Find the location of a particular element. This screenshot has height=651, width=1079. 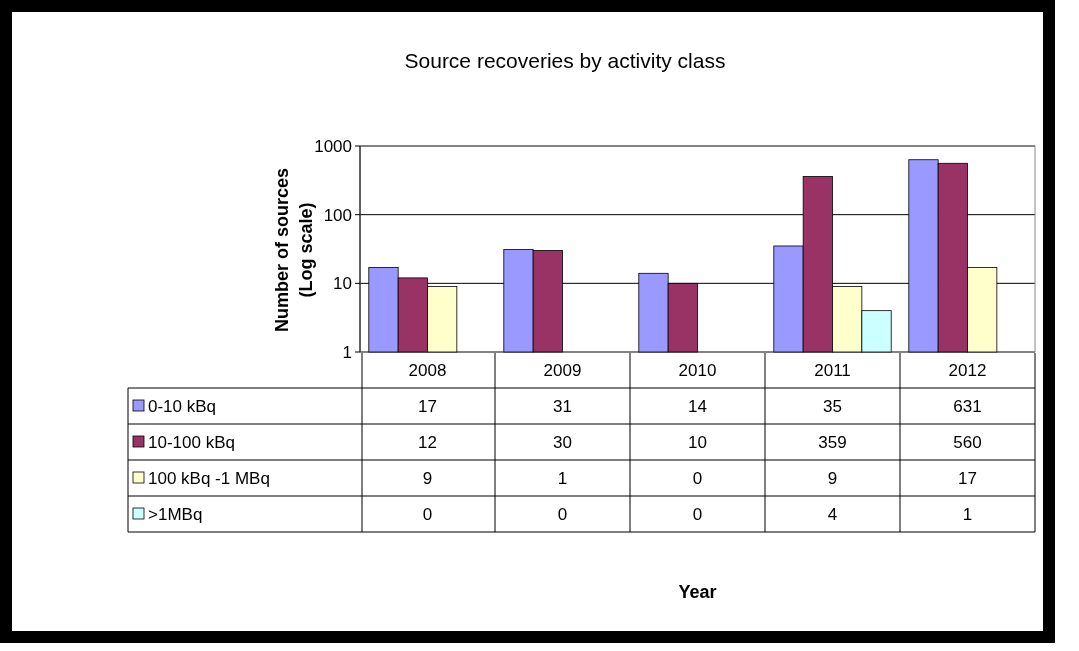

y-tick-label: 100 is located at coordinates (337, 215).